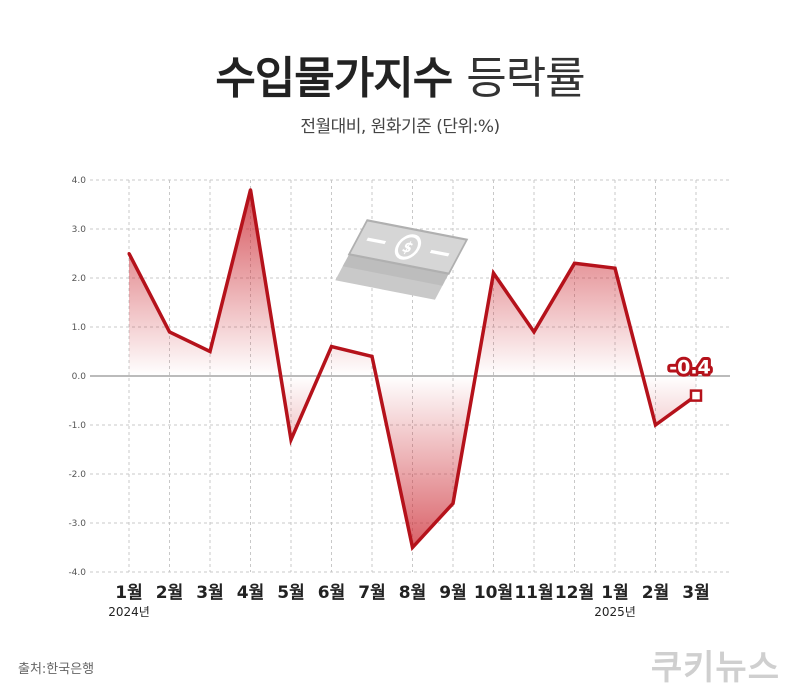 The width and height of the screenshot is (800, 700). What do you see at coordinates (129, 612) in the screenshot?
I see `year-label: 2024년` at bounding box center [129, 612].